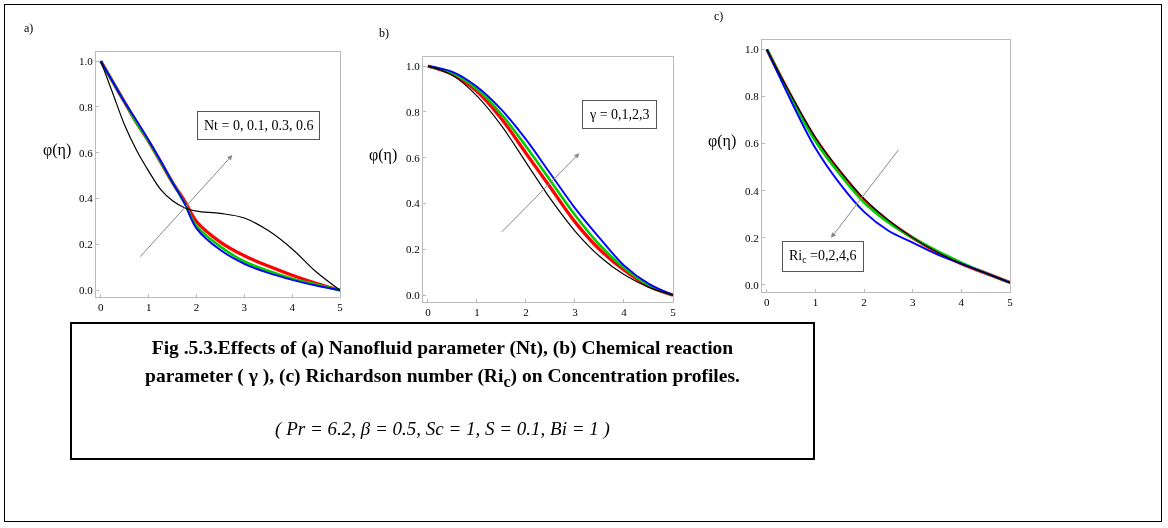 The height and width of the screenshot is (528, 1168). I want to click on text: c), so click(719, 16).